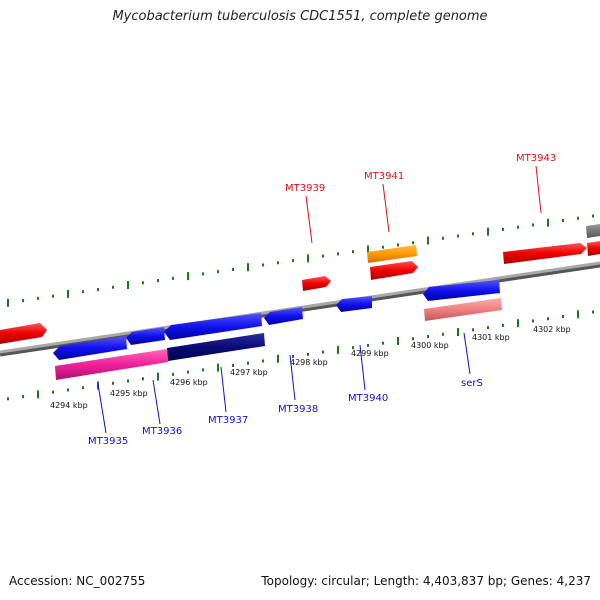 The height and width of the screenshot is (600, 600). I want to click on gene-arrow-mt3936, so click(145, 336).